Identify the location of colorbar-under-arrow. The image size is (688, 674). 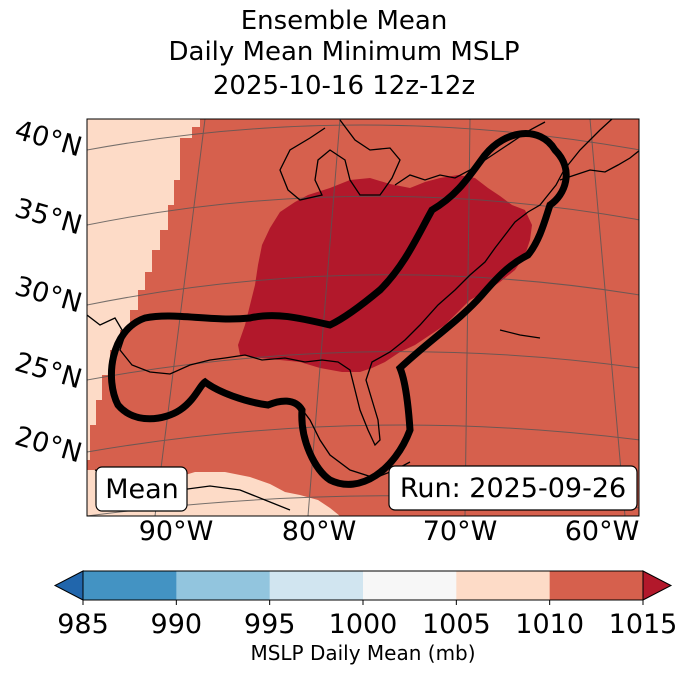
(68, 585).